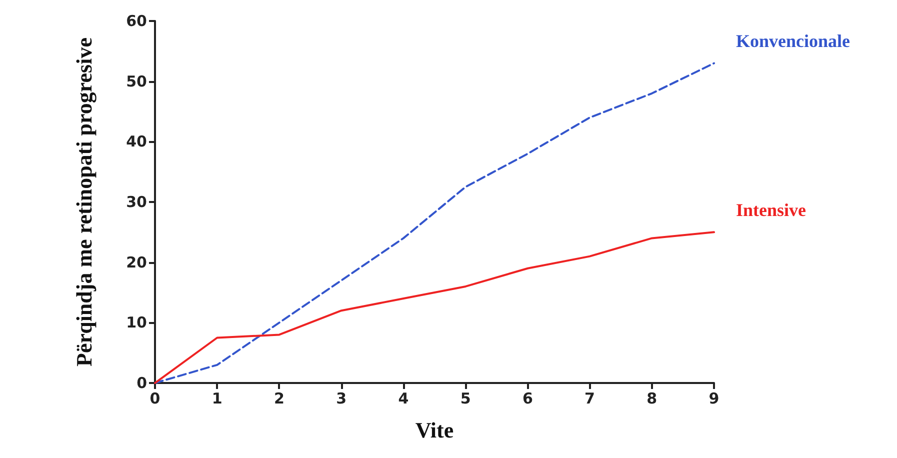 Image resolution: width=897 pixels, height=458 pixels. What do you see at coordinates (793, 41) in the screenshot?
I see `series-label: Konvencionale` at bounding box center [793, 41].